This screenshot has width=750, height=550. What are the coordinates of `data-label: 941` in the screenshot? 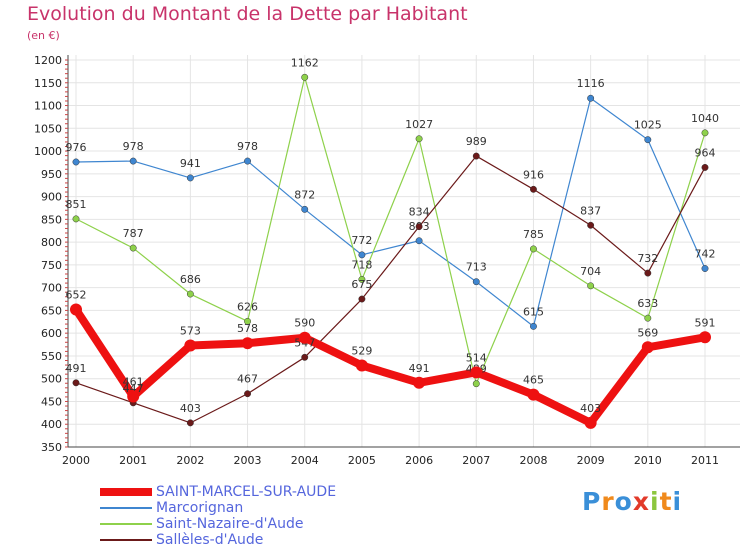 It's located at (190, 163).